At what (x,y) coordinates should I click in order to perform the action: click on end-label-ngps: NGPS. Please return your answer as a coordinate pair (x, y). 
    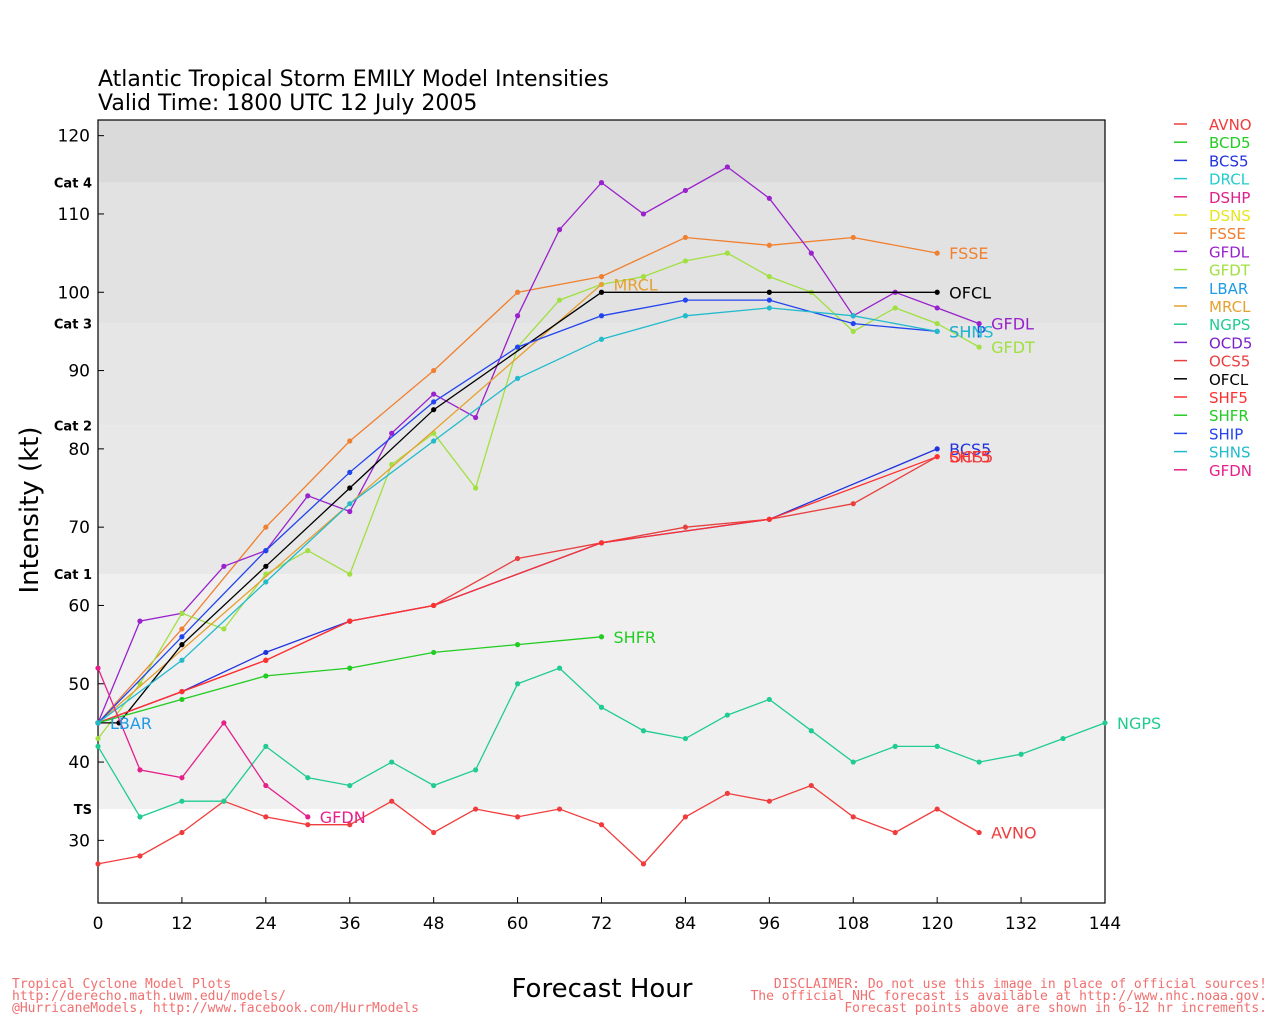
    Looking at the image, I should click on (1139, 723).